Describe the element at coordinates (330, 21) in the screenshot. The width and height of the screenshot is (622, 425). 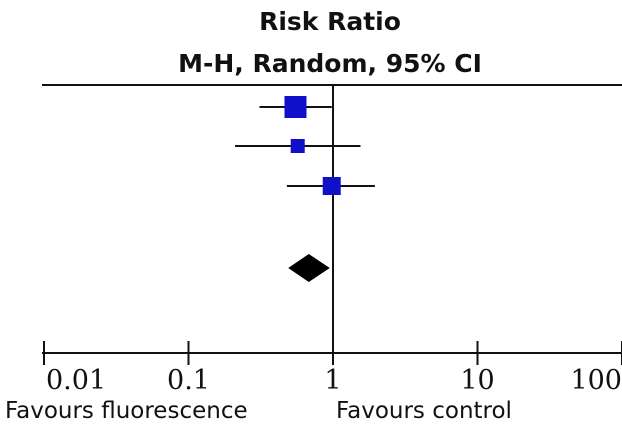
I see `chart-title: Risk Ratio` at that location.